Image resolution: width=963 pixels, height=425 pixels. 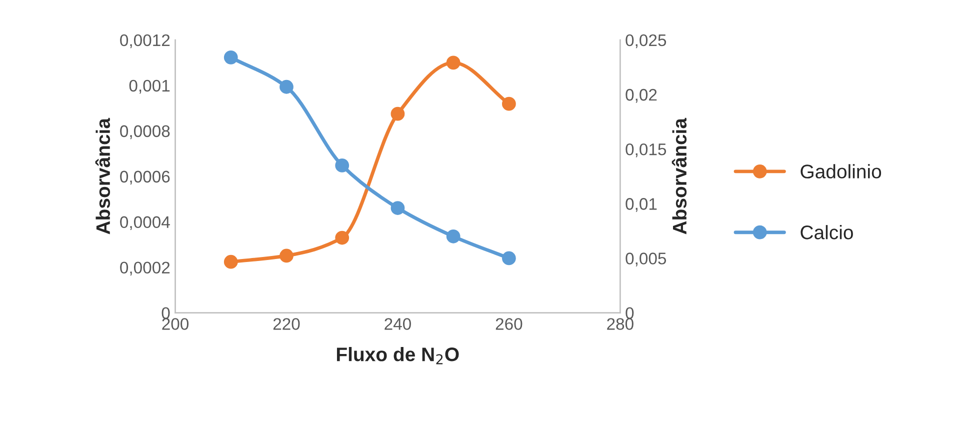 I want to click on y-tick-label: 0,0006, so click(x=145, y=177).